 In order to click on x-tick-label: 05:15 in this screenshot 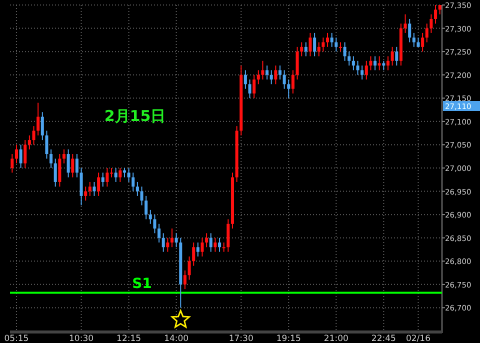, I will do `click(16, 338)`.